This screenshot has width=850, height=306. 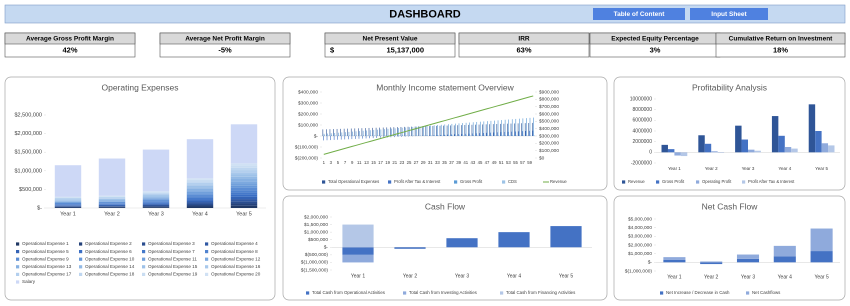 What do you see at coordinates (315, 263) in the screenshot?
I see `y-tick-label: $(1,000,000)` at bounding box center [315, 263].